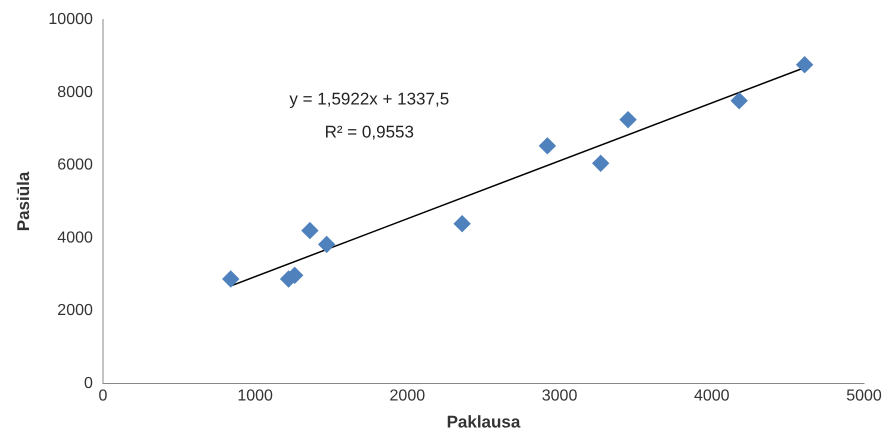 The height and width of the screenshot is (442, 889). I want to click on annotation: y = 1,5922x + 1337,5, so click(369, 98).